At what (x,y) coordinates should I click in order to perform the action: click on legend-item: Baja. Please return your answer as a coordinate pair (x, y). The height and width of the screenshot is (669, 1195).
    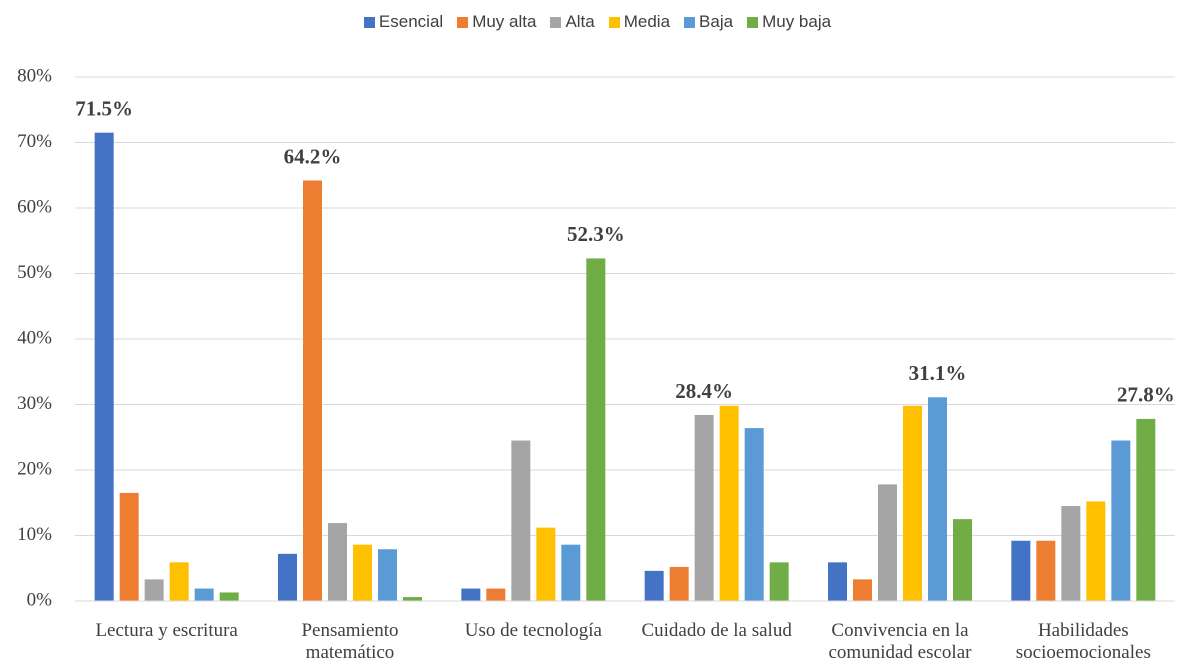
    Looking at the image, I should click on (708, 22).